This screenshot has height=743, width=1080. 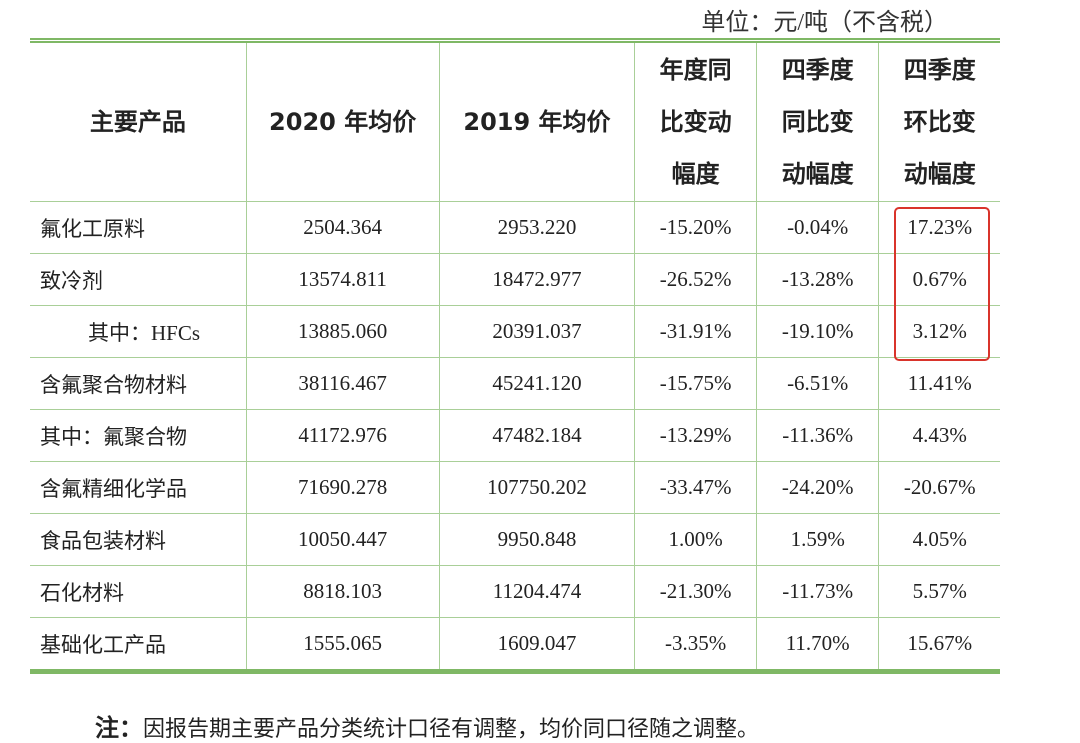 I want to click on product-cell: 基础化工产品, so click(x=138, y=644).